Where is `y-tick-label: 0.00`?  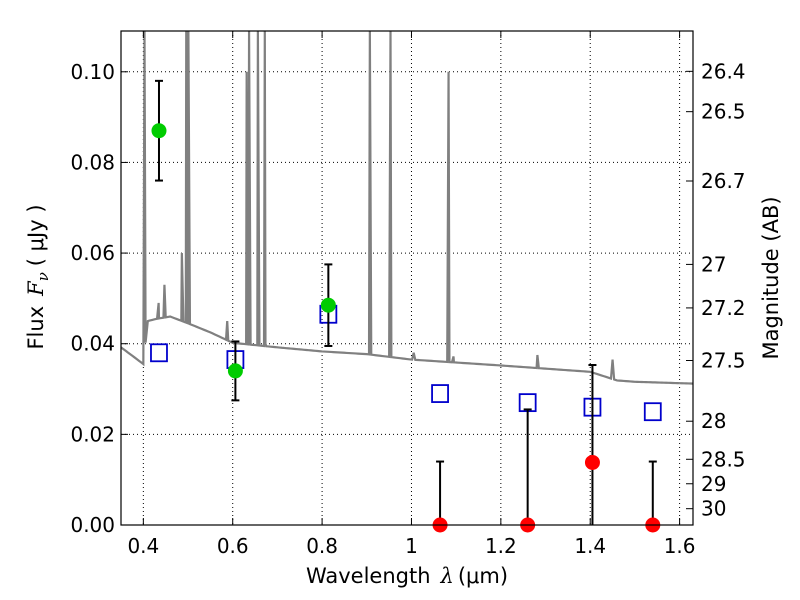
y-tick-label: 0.00 is located at coordinates (92, 525).